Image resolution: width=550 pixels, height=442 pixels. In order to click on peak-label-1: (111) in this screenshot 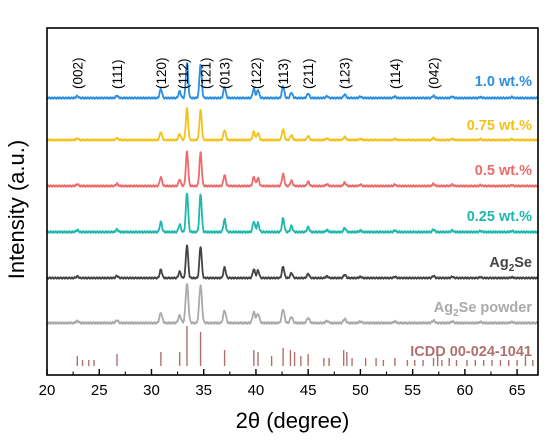, I will do `click(117, 74)`.